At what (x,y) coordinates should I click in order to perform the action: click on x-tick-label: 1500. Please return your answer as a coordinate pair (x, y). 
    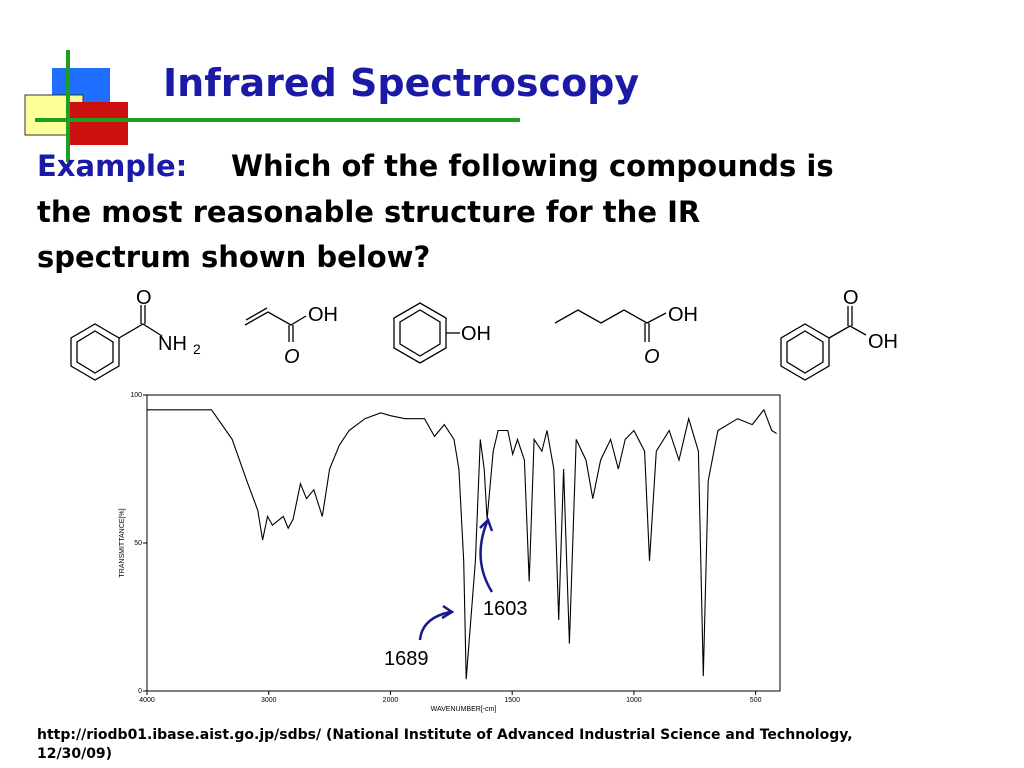
    Looking at the image, I should click on (512, 700).